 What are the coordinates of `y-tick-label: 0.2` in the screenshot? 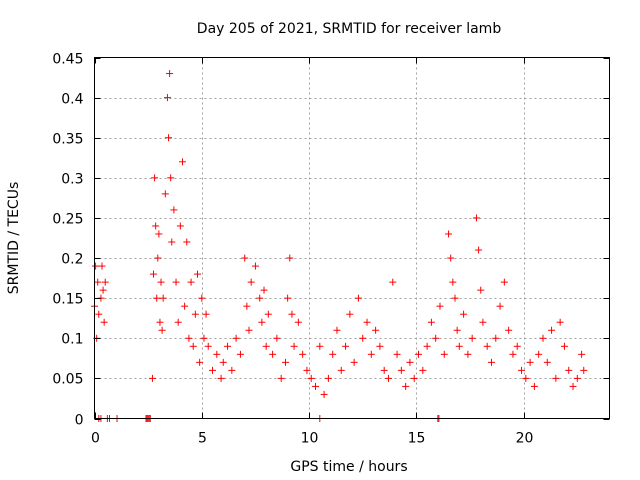 It's located at (72, 260).